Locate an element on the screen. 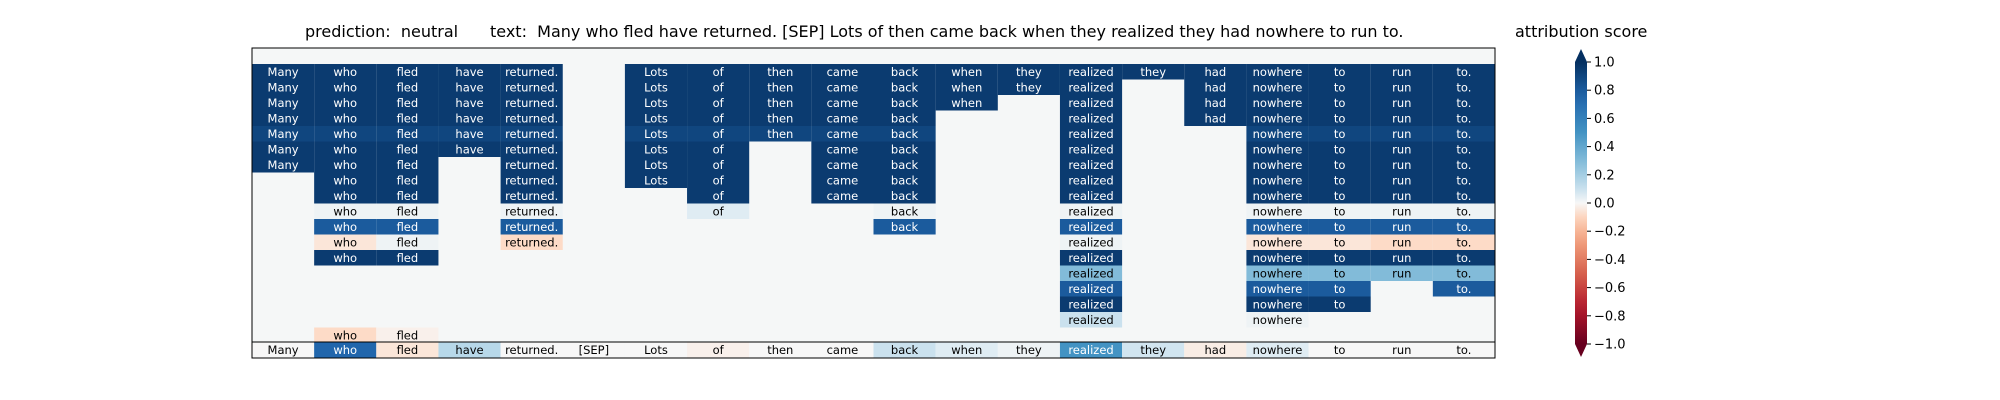 Image resolution: width=2000 pixels, height=400 pixels. cell-label: run is located at coordinates (1401, 227).